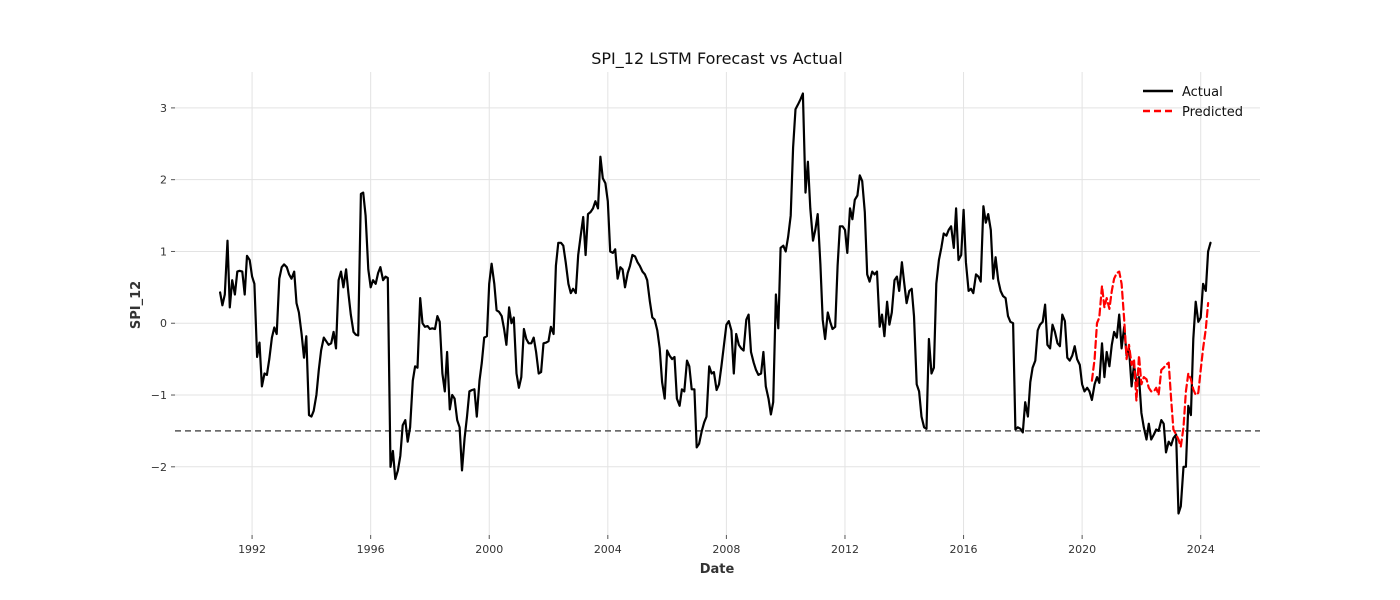 This screenshot has height=600, width=1400. I want to click on legend-predicted-label: Predicted, so click(1212, 112).